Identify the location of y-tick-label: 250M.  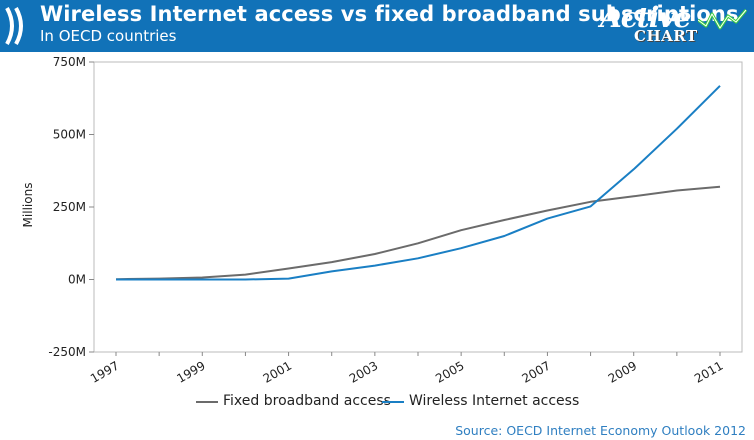
(69, 207).